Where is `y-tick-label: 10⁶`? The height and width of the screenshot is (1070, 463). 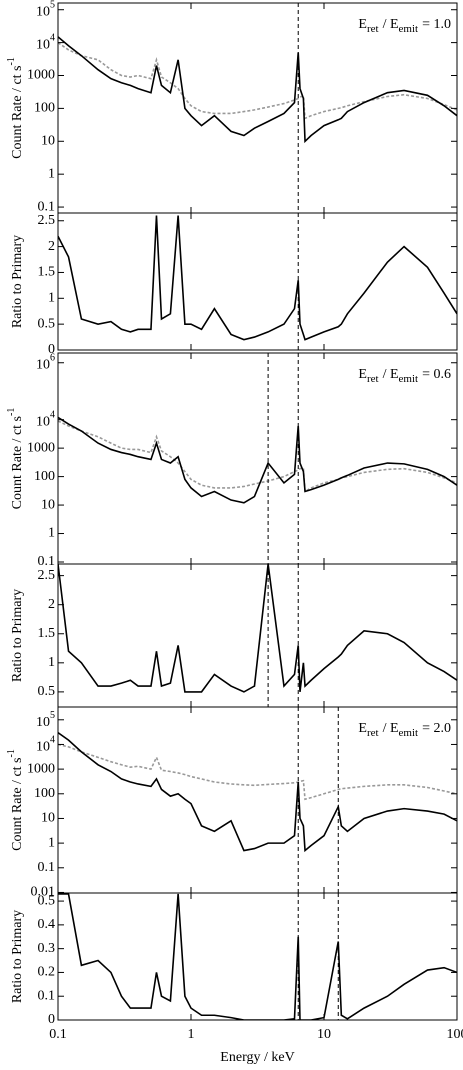
y-tick-label: 10⁶ is located at coordinates (45, 363).